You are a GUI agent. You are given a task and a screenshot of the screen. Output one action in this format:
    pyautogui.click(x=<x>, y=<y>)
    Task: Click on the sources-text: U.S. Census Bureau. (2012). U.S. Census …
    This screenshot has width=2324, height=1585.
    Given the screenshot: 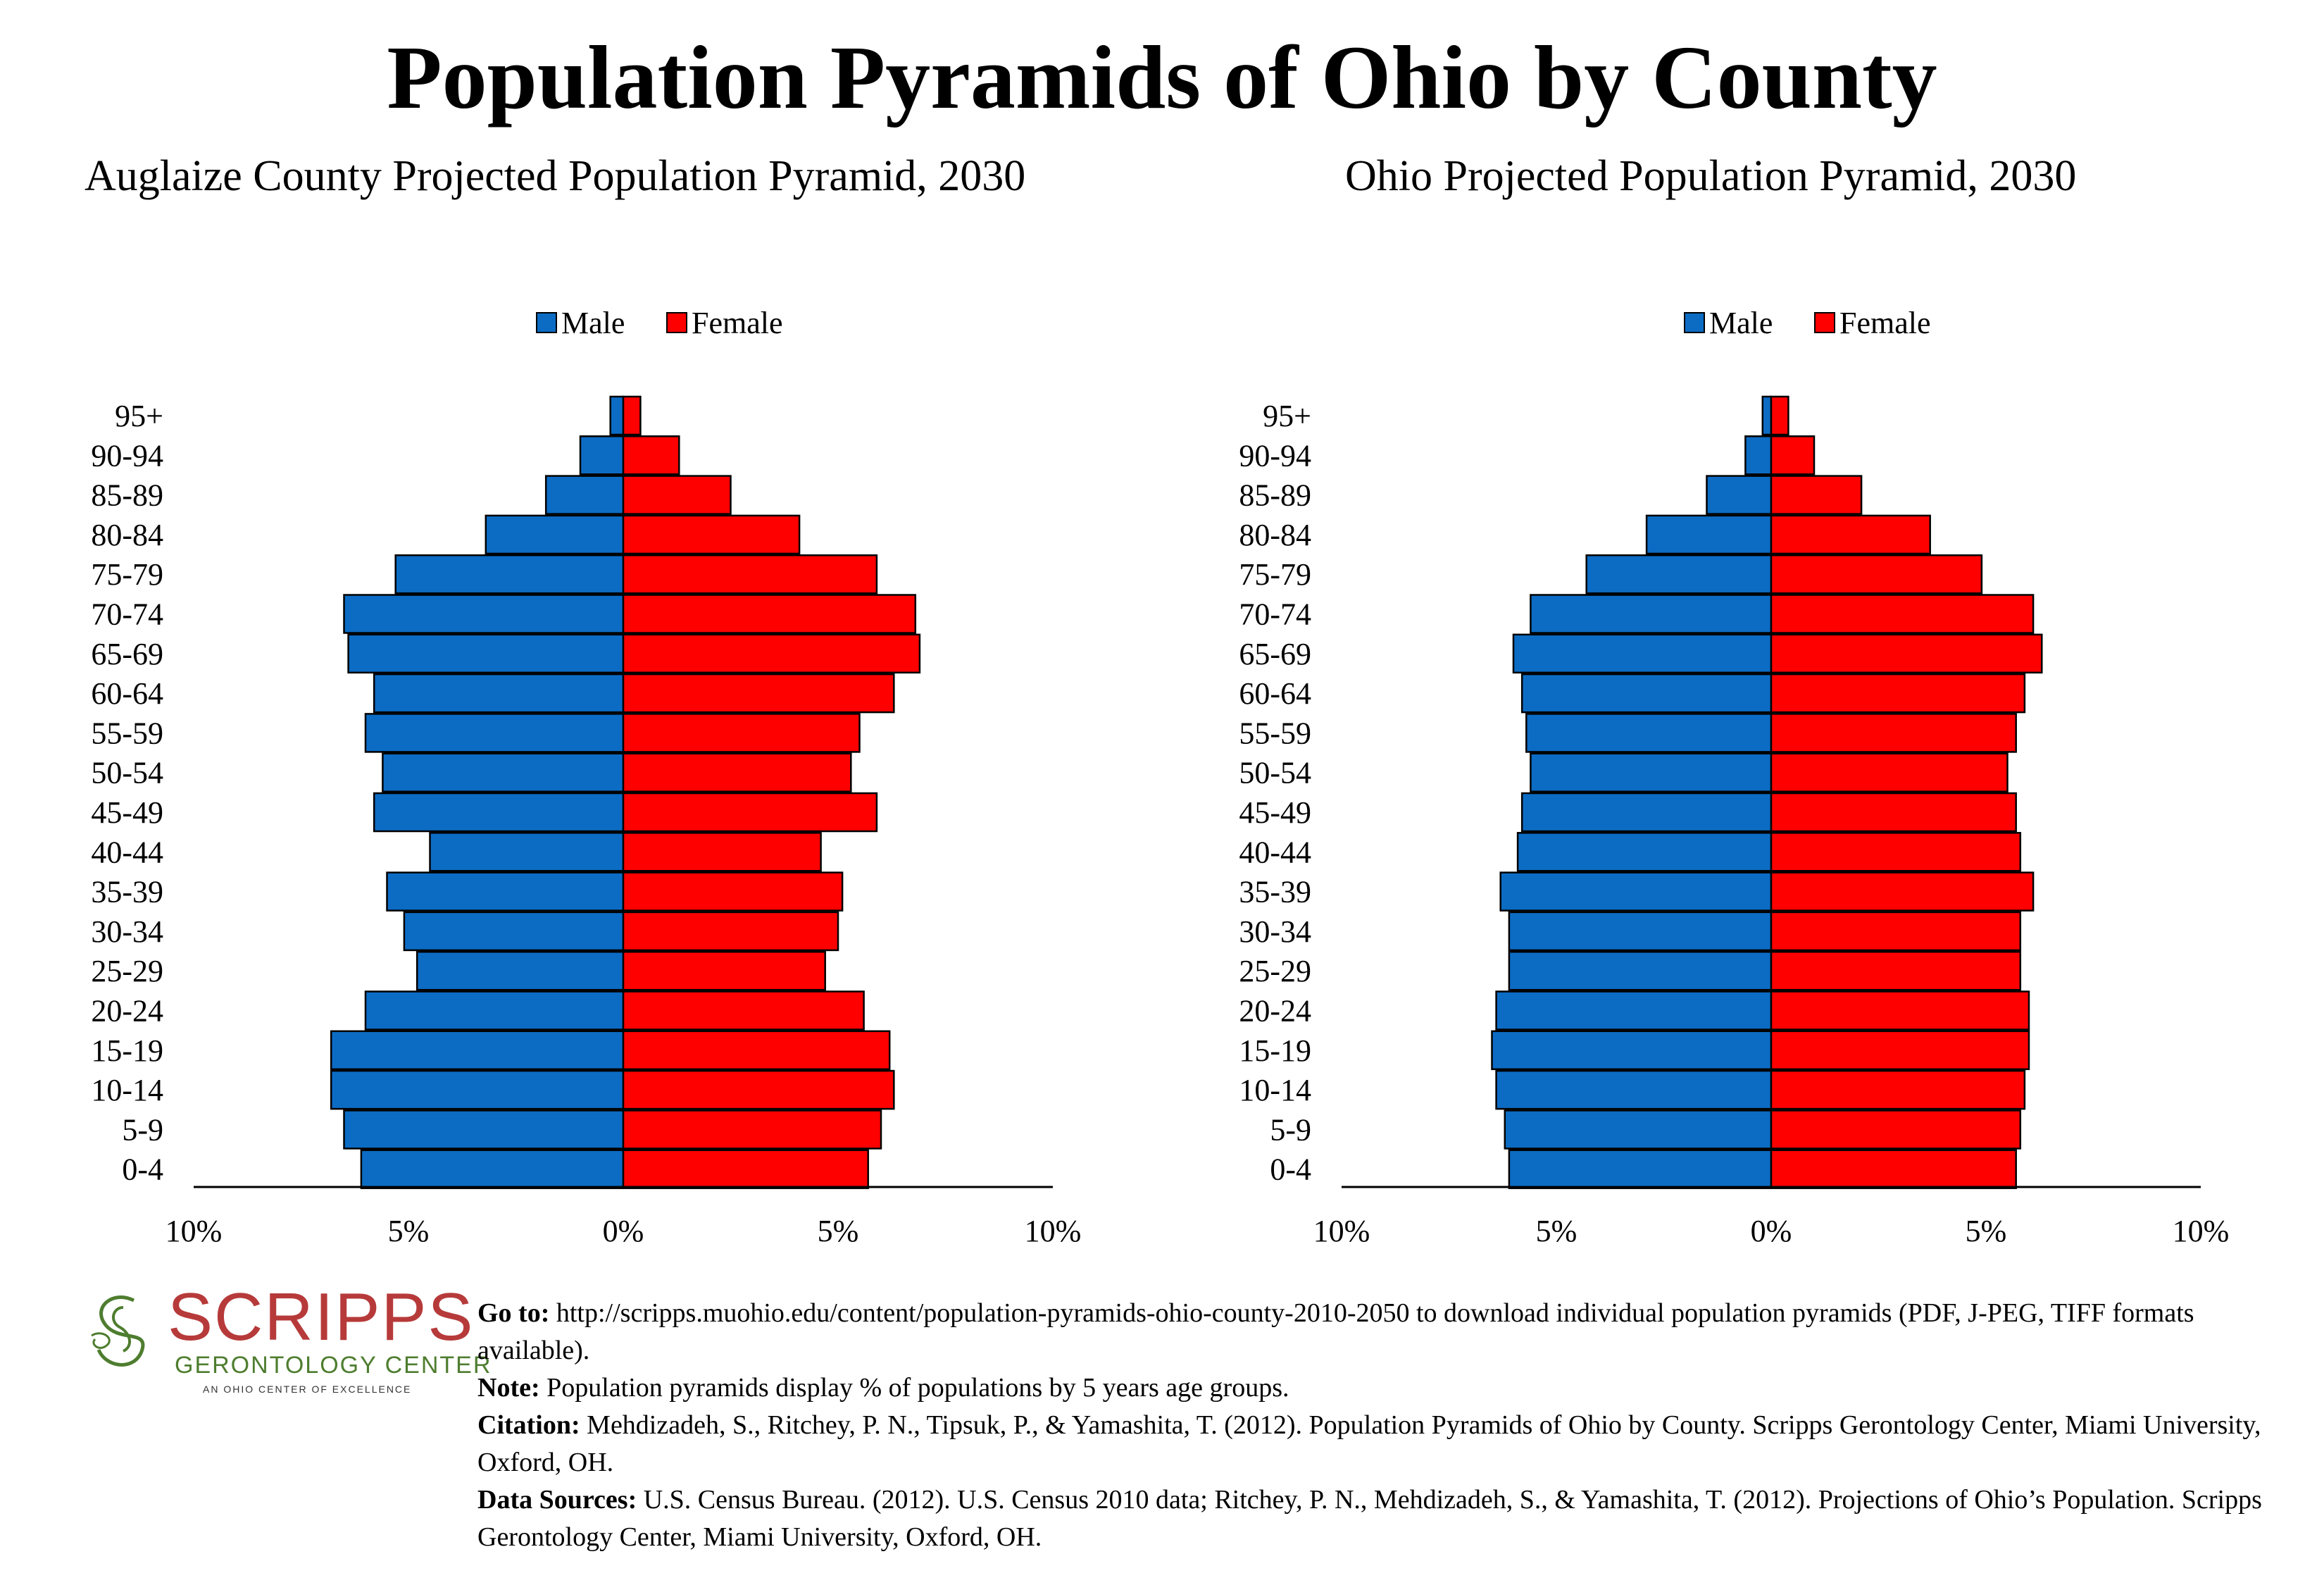 What is the action you would take?
    pyautogui.click(x=1369, y=1519)
    